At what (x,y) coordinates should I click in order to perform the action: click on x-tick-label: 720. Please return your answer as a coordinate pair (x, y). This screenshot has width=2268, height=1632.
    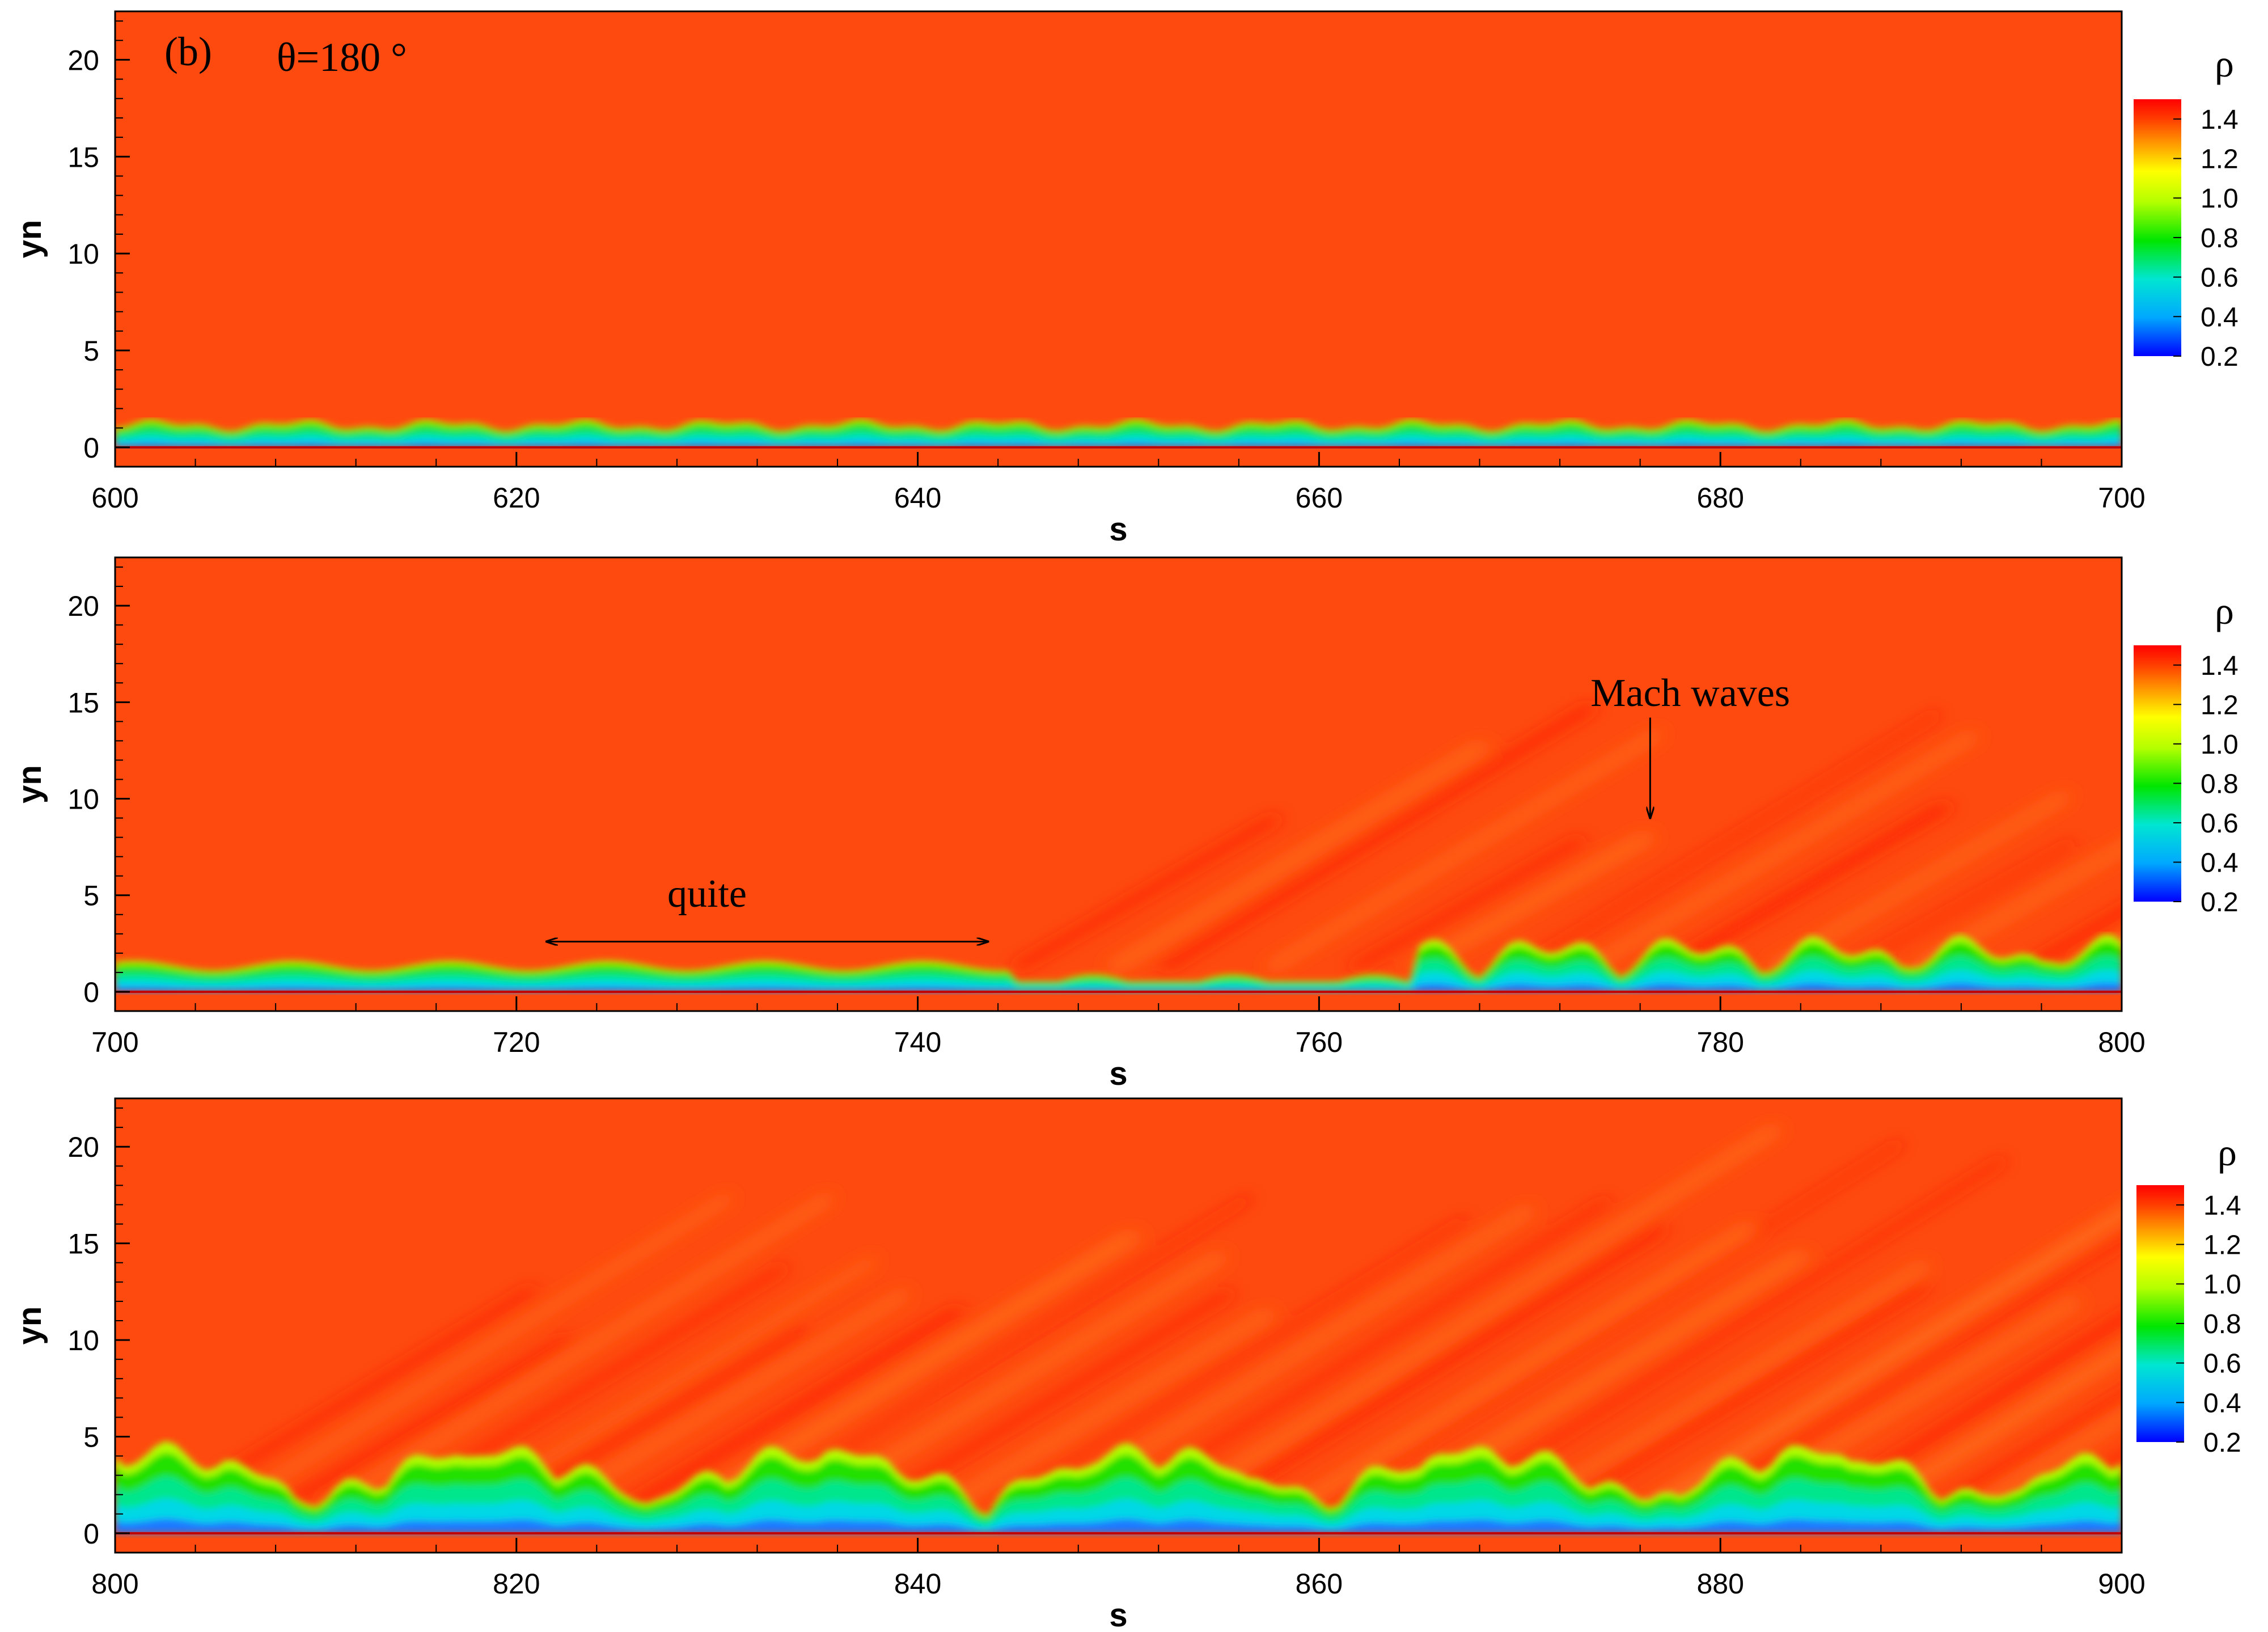
    Looking at the image, I should click on (516, 1042).